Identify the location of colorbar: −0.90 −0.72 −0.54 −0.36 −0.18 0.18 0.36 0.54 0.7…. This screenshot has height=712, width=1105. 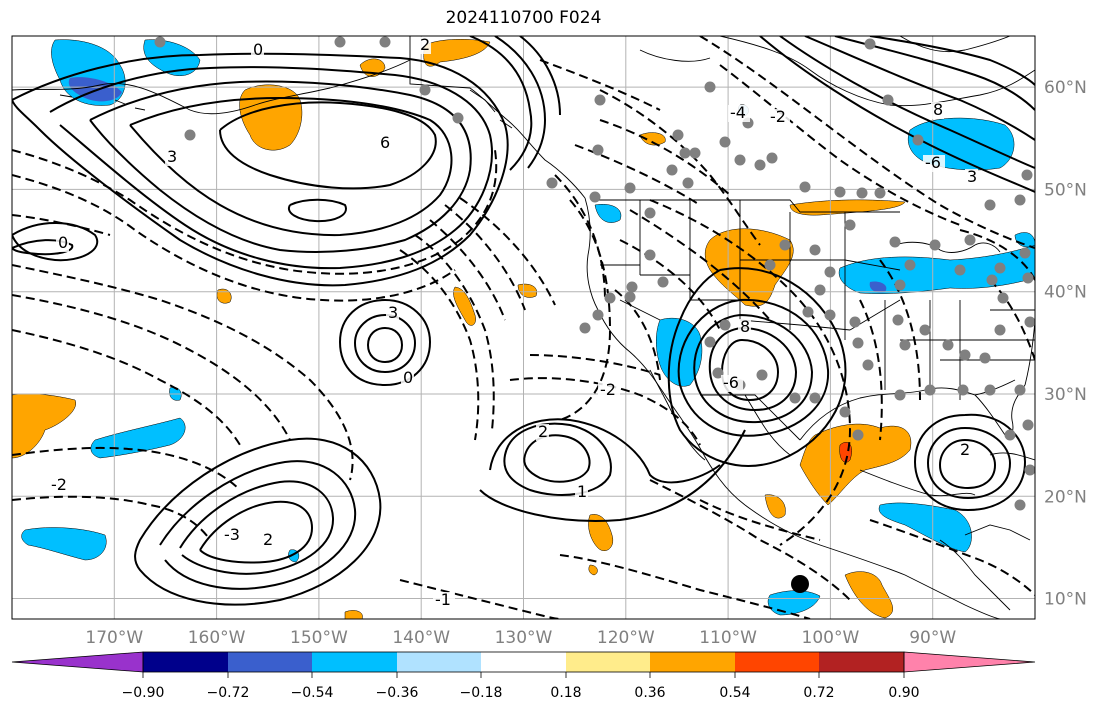
(523, 676).